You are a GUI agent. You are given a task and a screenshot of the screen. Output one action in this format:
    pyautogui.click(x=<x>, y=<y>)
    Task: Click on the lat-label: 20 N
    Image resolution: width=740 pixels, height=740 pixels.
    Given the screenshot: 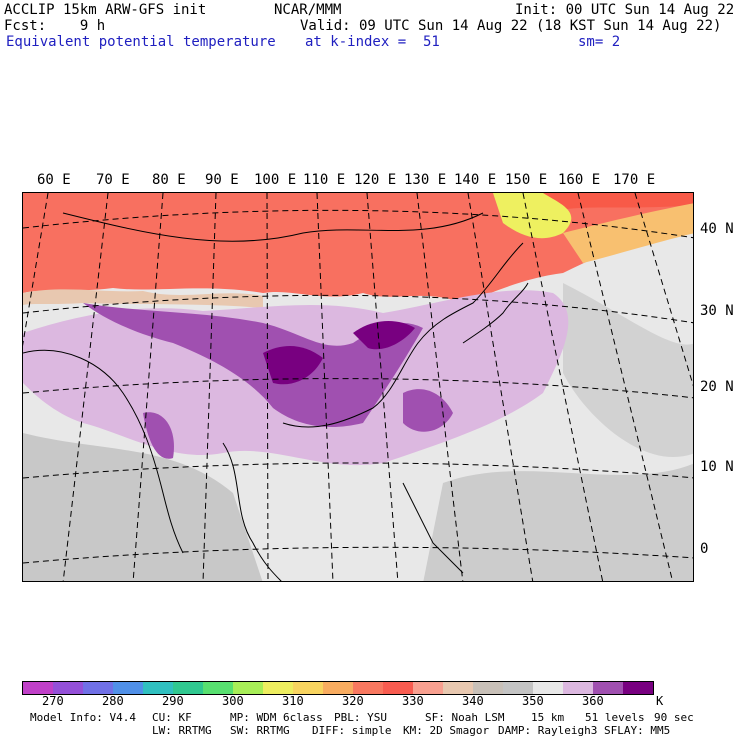 What is the action you would take?
    pyautogui.click(x=717, y=387)
    